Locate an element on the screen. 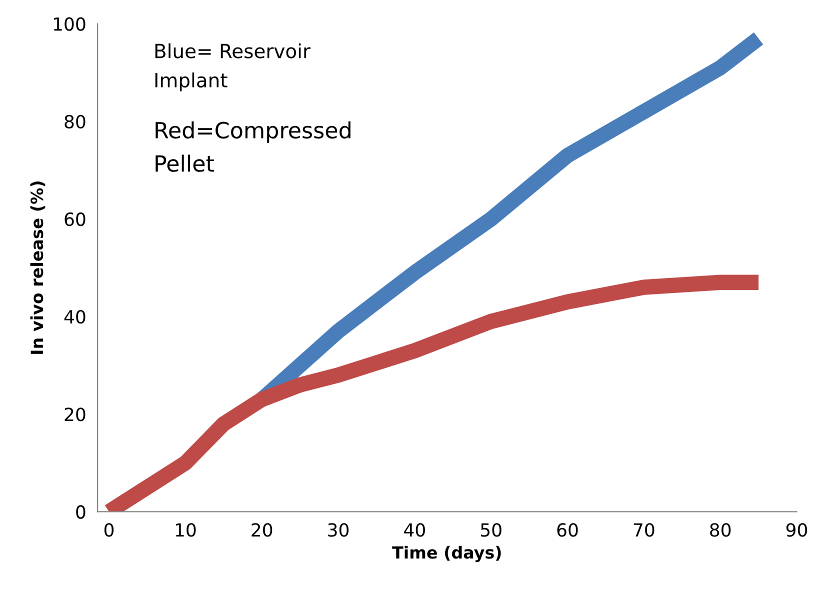 This screenshot has height=595, width=813. annotation: Red=Compressed Pellet is located at coordinates (253, 146).